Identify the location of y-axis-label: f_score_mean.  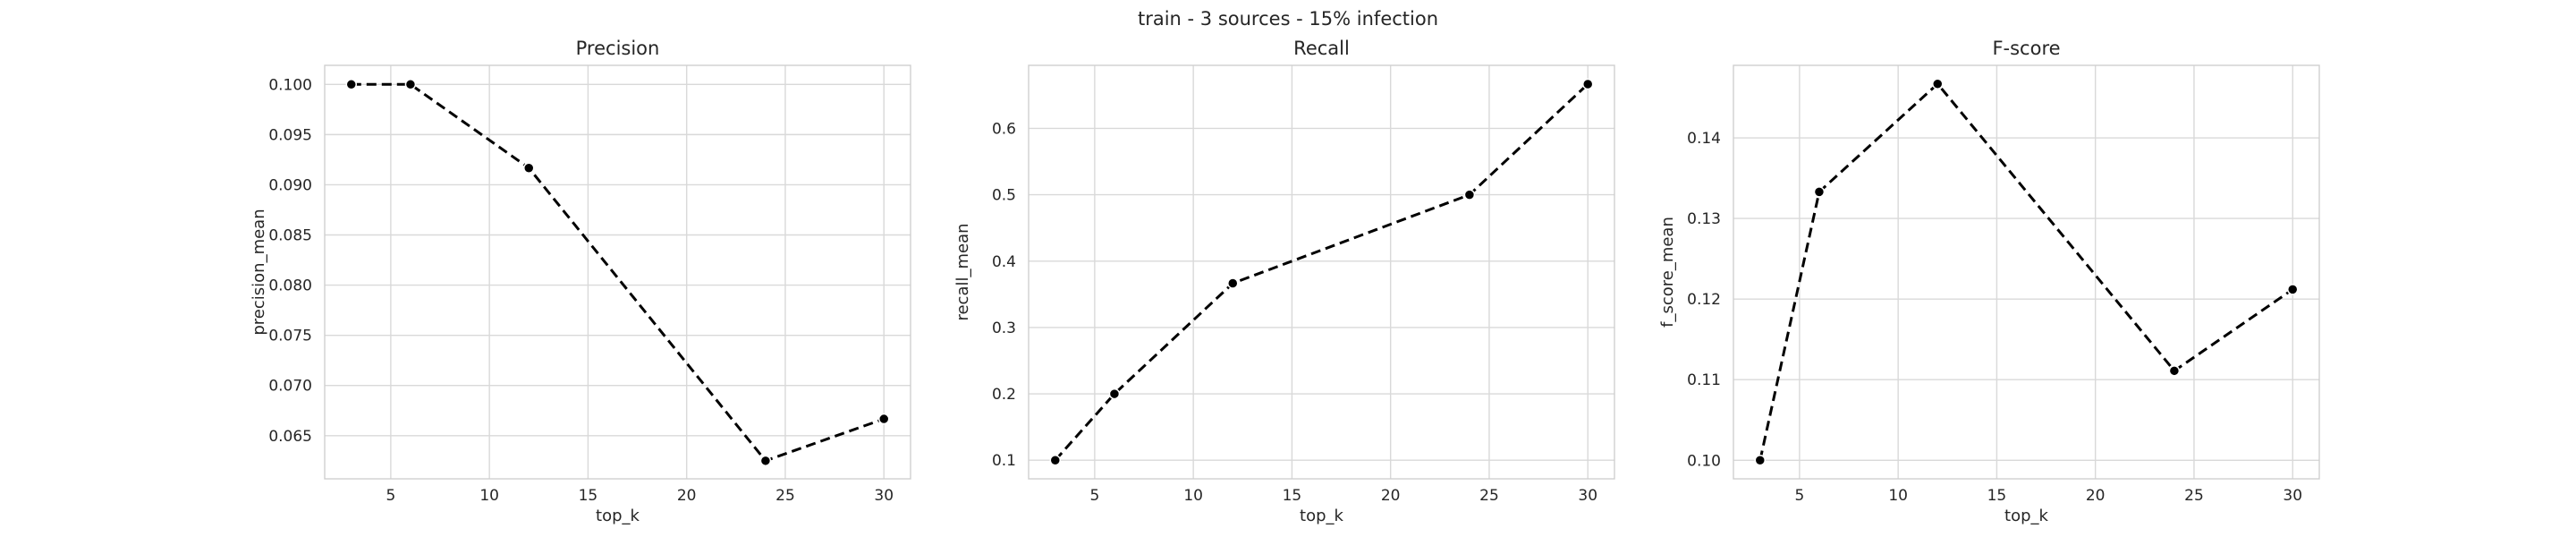
(1667, 272).